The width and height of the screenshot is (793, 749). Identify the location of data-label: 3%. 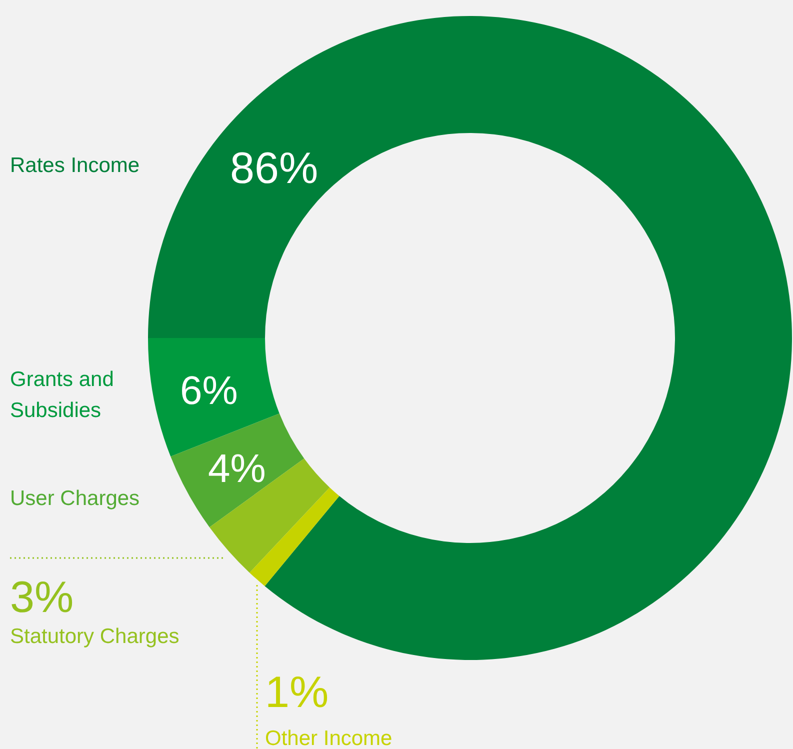
(42, 597).